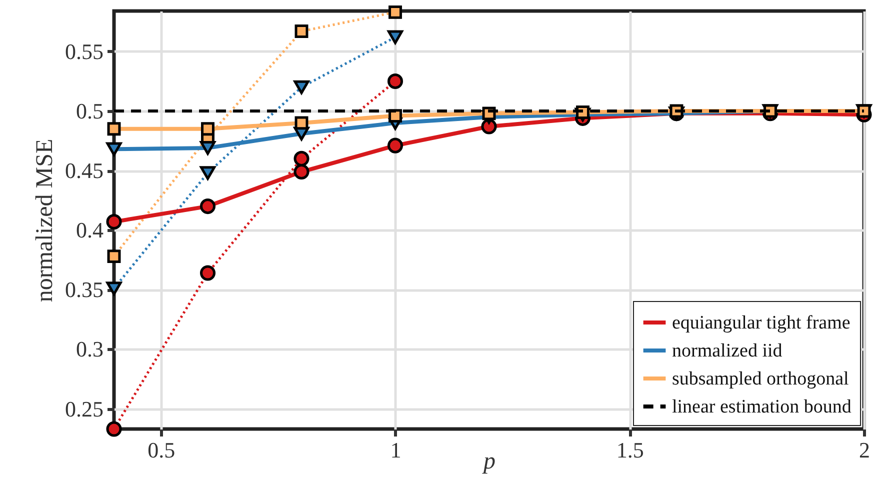 The width and height of the screenshot is (879, 482). I want to click on y-tick-label: 0.45, so click(84, 171).